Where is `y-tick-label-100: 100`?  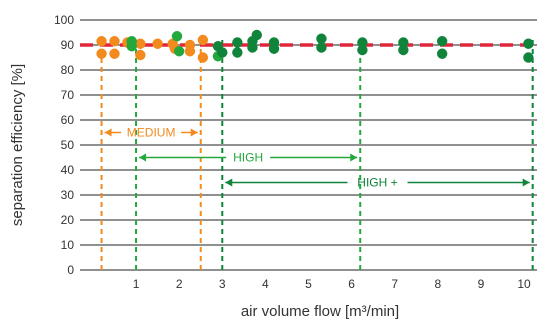
y-tick-label-100: 100 is located at coordinates (64, 20).